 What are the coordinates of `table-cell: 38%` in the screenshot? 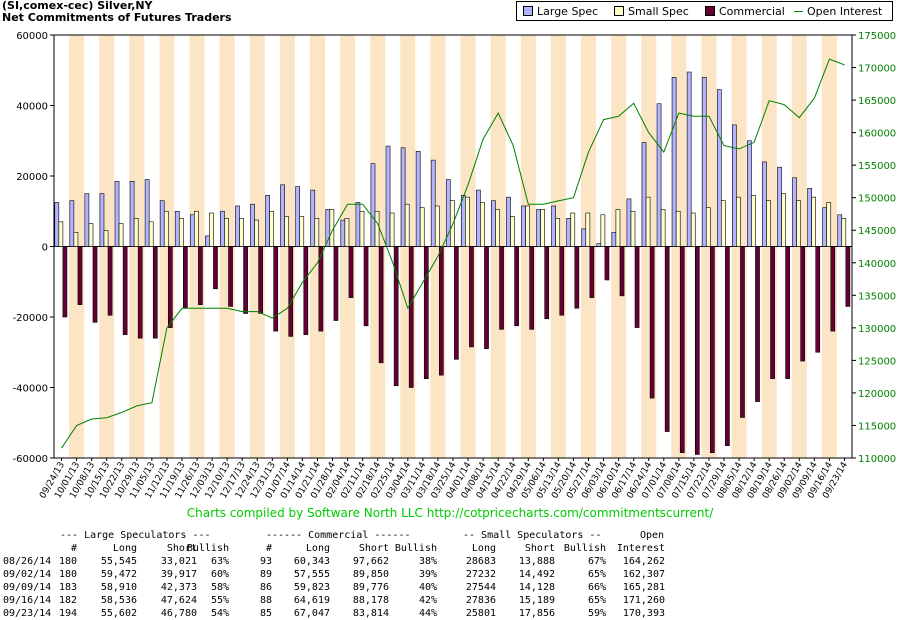 It's located at (427, 561).